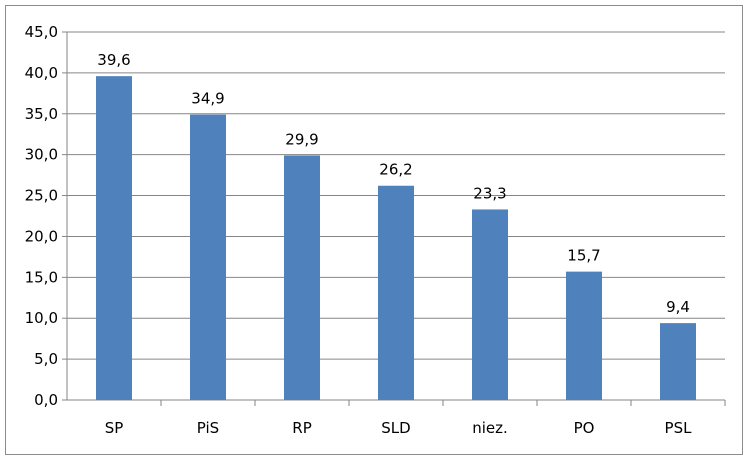  Describe the element at coordinates (395, 170) in the screenshot. I see `data-label: 26,2` at that location.